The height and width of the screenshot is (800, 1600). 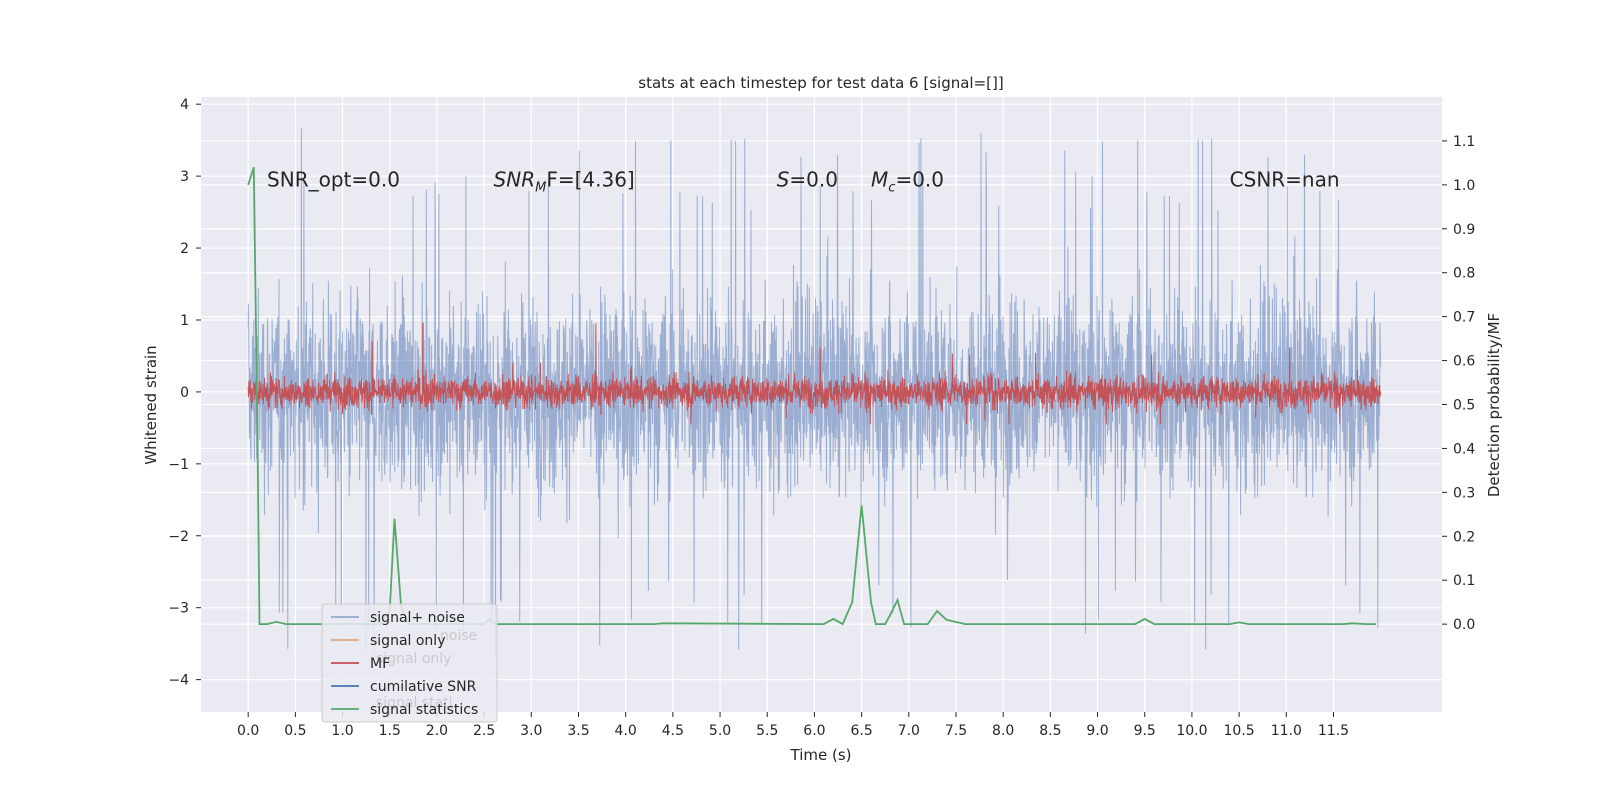 What do you see at coordinates (956, 731) in the screenshot?
I see `x-tick-label: 7.5` at bounding box center [956, 731].